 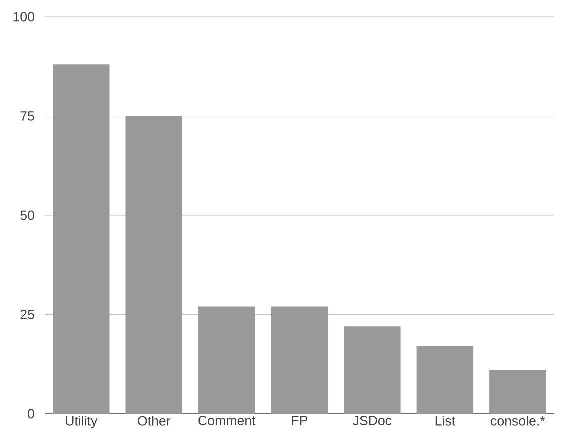 What do you see at coordinates (82, 422) in the screenshot?
I see `x-tick-label: Utility` at bounding box center [82, 422].